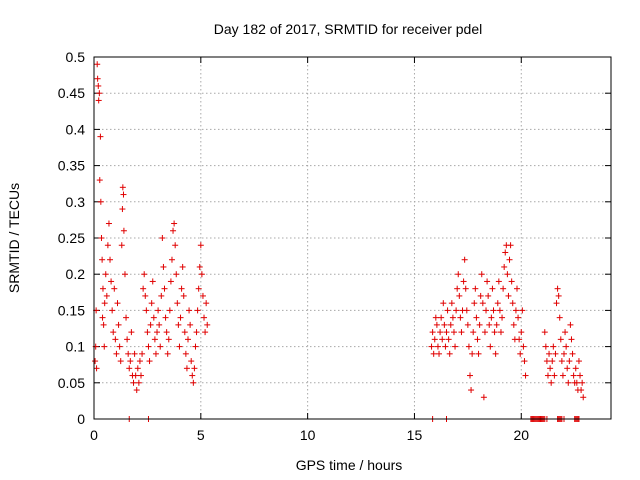 This screenshot has height=480, width=640. I want to click on y-tick-label: 0.45, so click(71, 93).